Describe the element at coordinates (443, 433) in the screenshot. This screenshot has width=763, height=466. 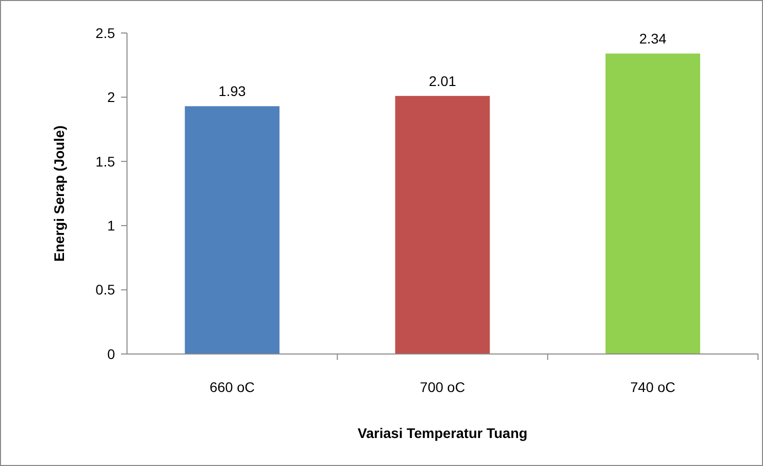
I see `x-axis-title: Variasi Temperatur Tuang` at that location.